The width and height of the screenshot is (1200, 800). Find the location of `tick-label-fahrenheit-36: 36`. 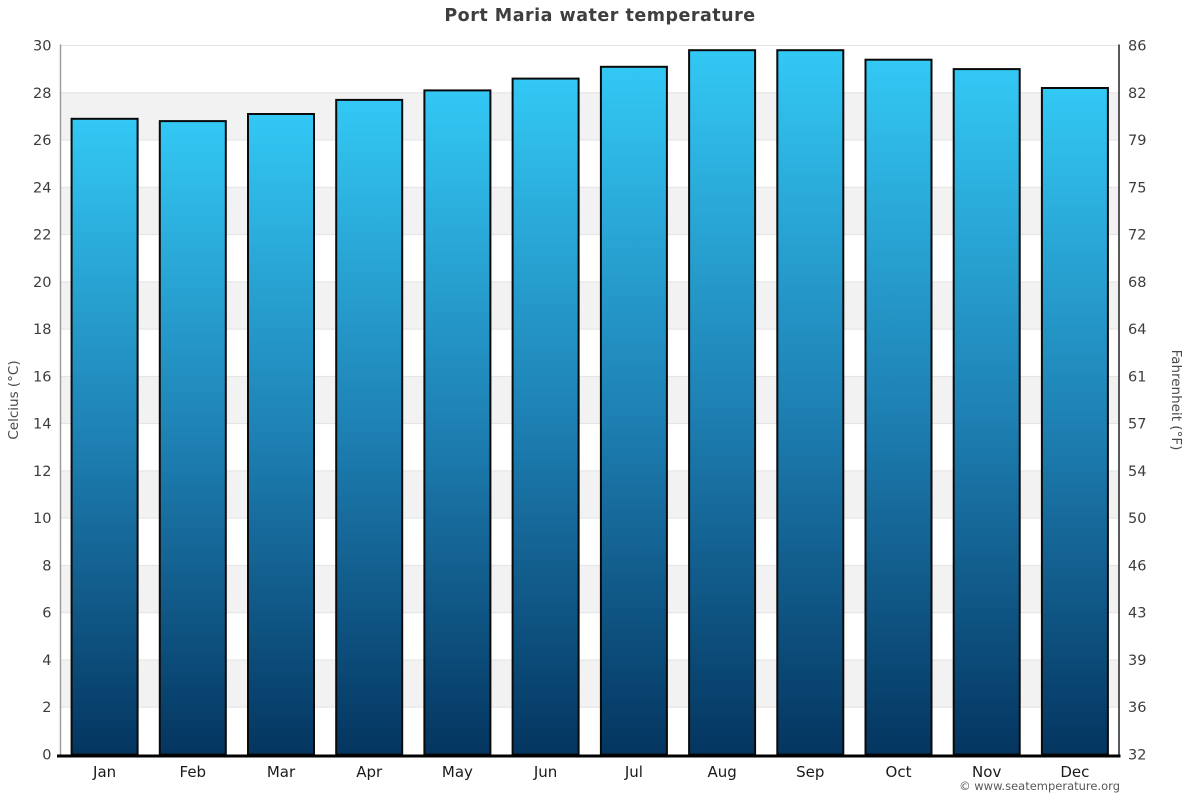

tick-label-fahrenheit-36: 36 is located at coordinates (1137, 708).